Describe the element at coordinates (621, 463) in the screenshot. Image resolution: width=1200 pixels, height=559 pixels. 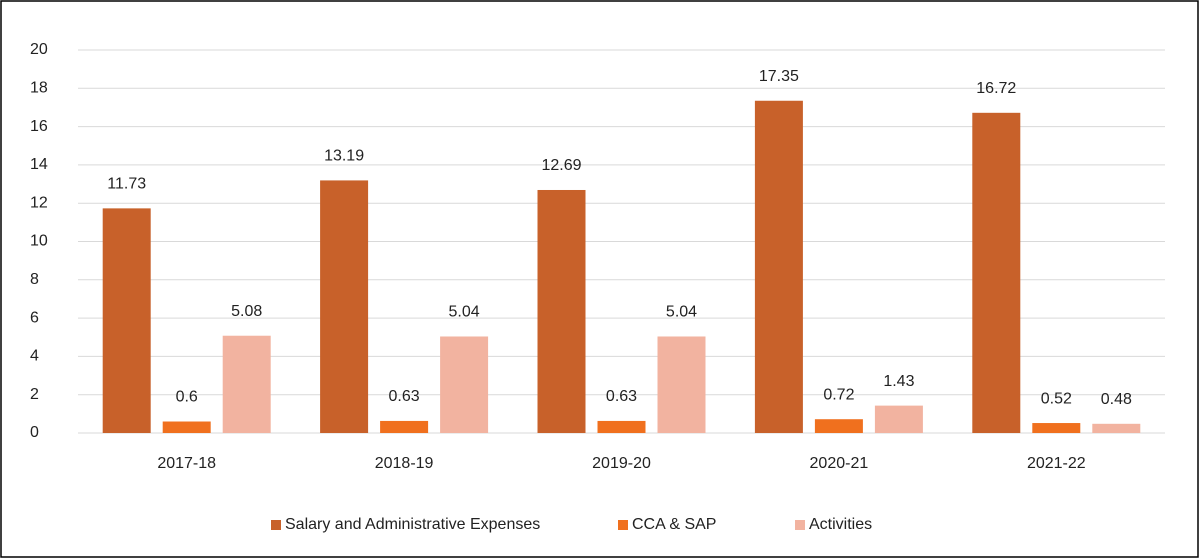
I see `x-tick-label: 2019-20` at that location.